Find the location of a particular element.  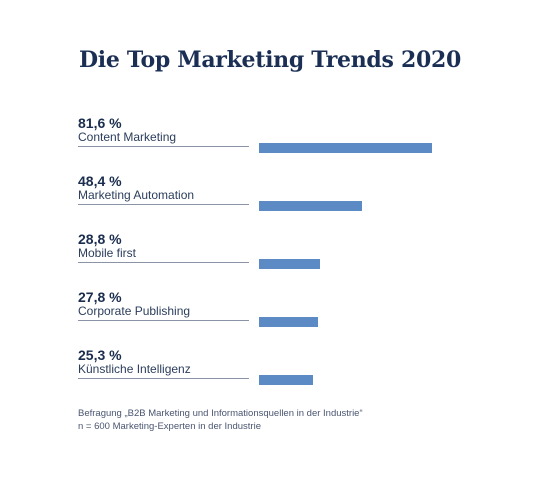

bar-row: 81,6 % Content Marketing is located at coordinates (268, 140).